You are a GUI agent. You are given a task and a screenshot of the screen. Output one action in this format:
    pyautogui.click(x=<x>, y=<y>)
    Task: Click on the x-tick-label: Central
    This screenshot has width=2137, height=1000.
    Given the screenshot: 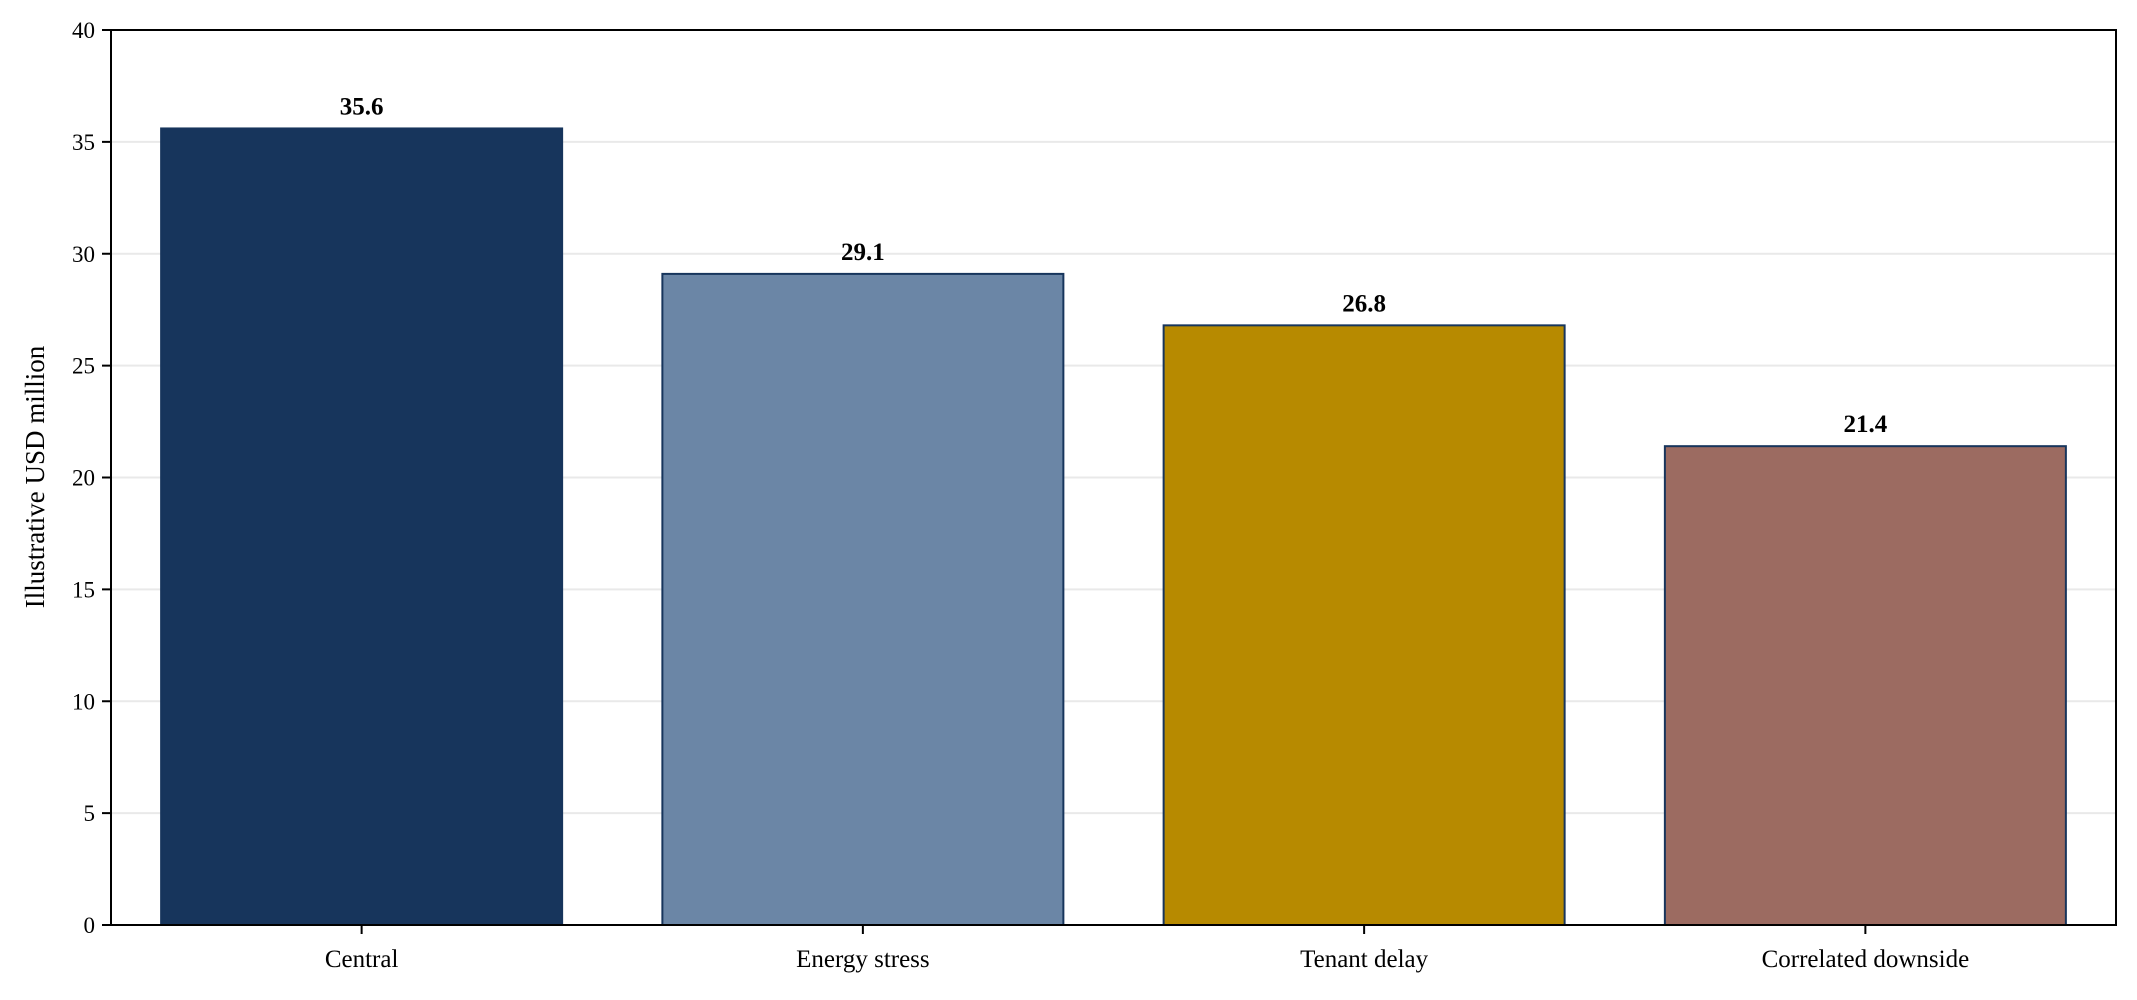 What is the action you would take?
    pyautogui.click(x=362, y=959)
    